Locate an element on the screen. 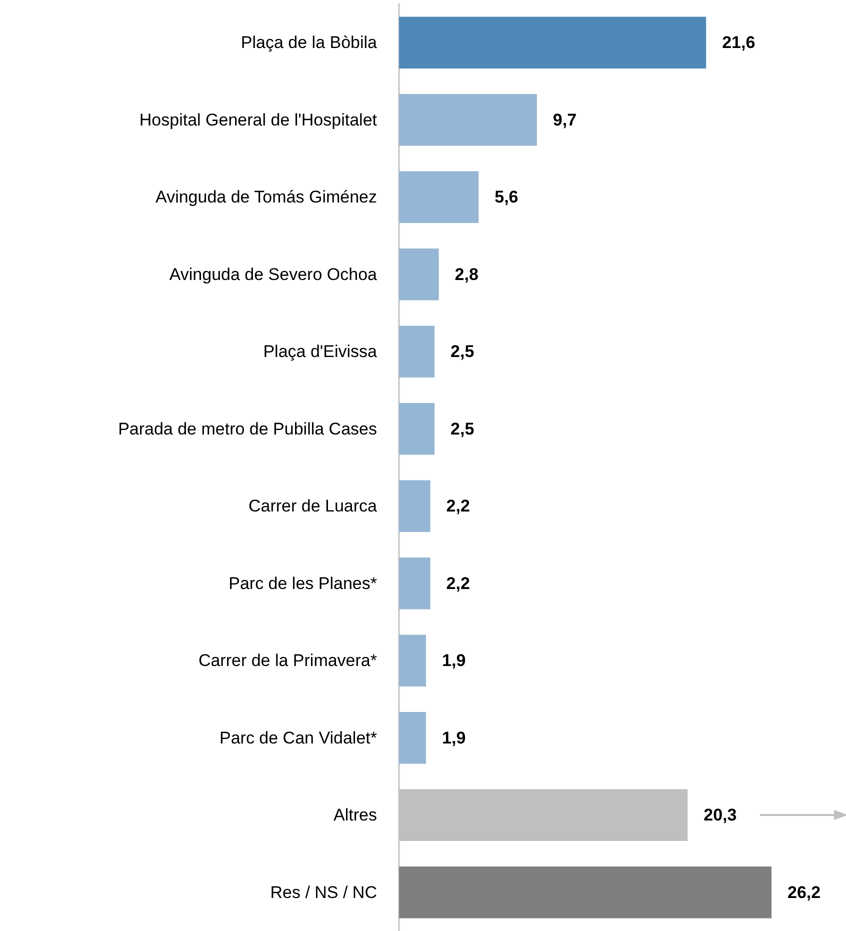 This screenshot has height=931, width=846. data-label: 9,7 is located at coordinates (564, 120).